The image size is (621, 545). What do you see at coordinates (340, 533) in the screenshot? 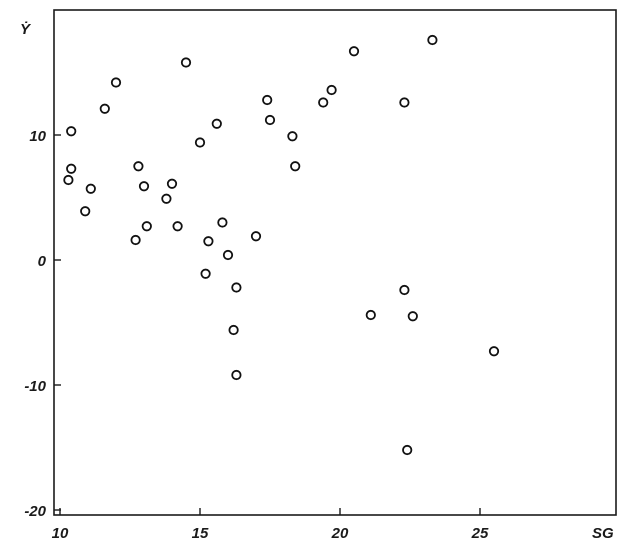
I see `x-tick-label: 20` at bounding box center [340, 533].